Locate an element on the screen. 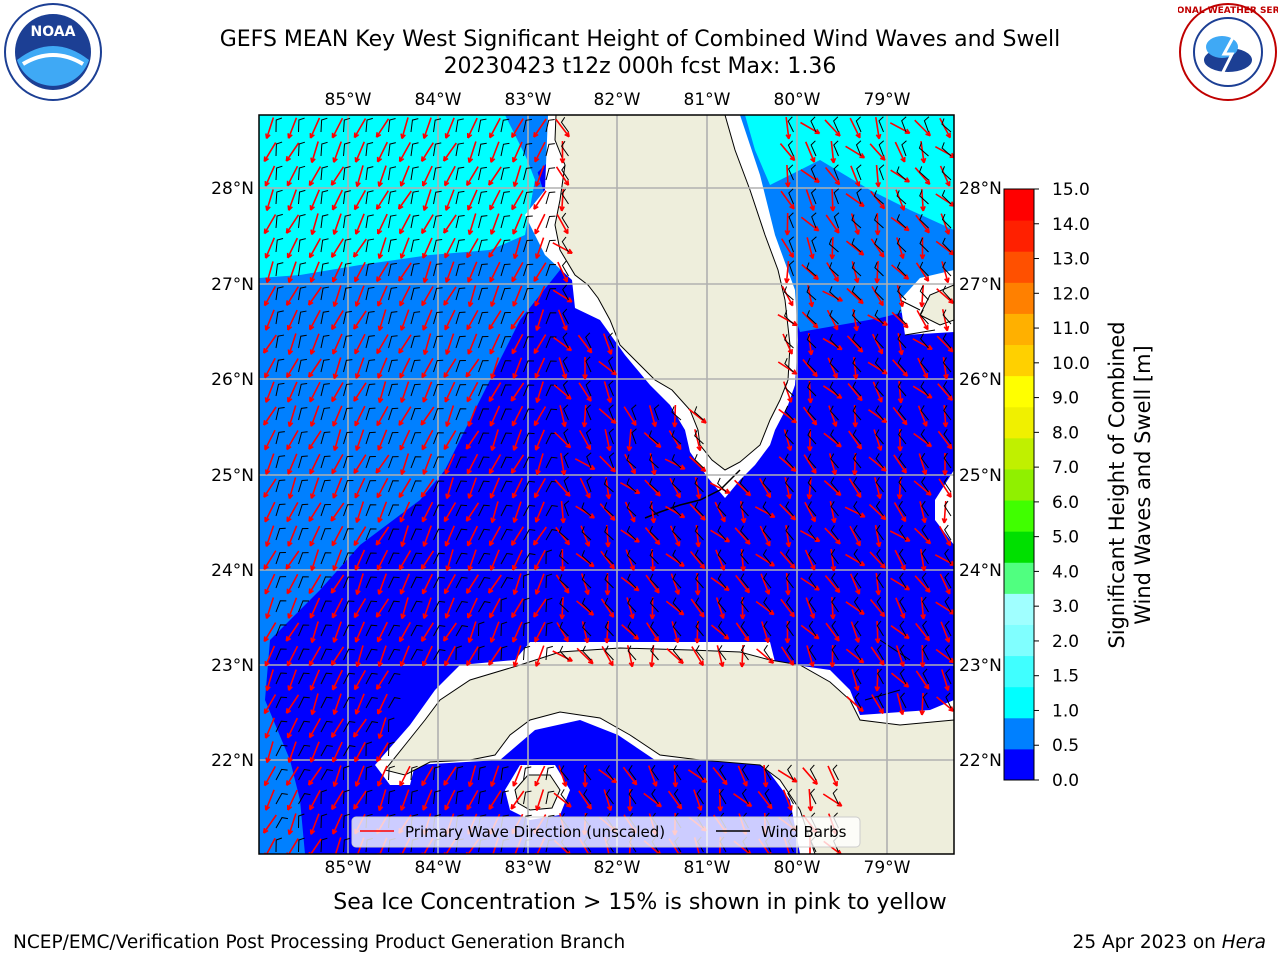  colorbar-tick-label: 0.5 is located at coordinates (1065, 746).